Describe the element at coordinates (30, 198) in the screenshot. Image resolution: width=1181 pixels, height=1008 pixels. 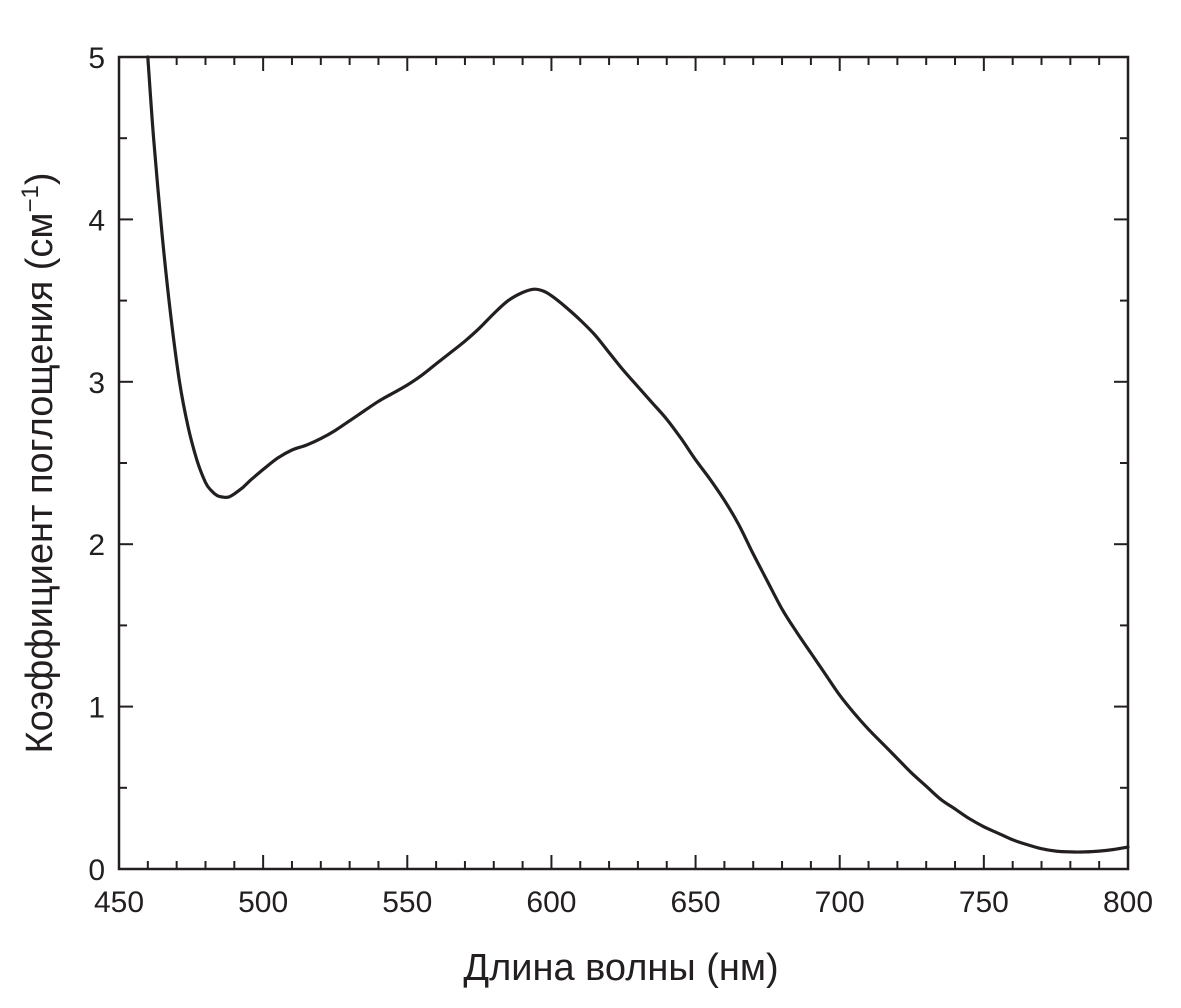
I see `y-axis-title-superscript: −1` at that location.